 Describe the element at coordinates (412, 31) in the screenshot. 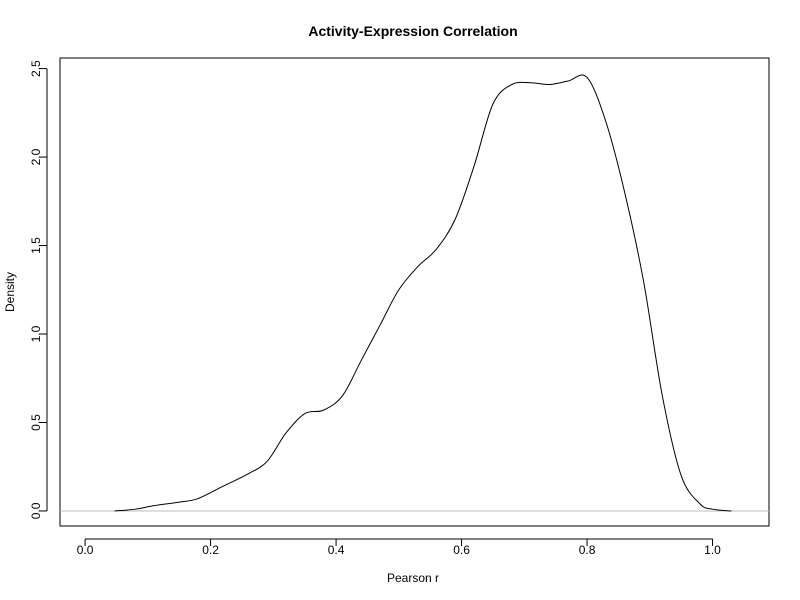

I see `chart-title: Activity-Expression Correlation` at that location.